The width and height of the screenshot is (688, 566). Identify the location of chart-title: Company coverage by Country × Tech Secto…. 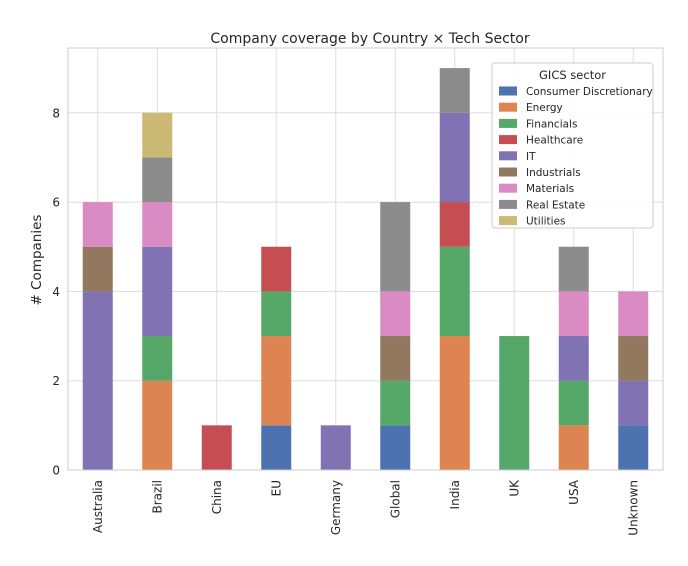
(369, 39).